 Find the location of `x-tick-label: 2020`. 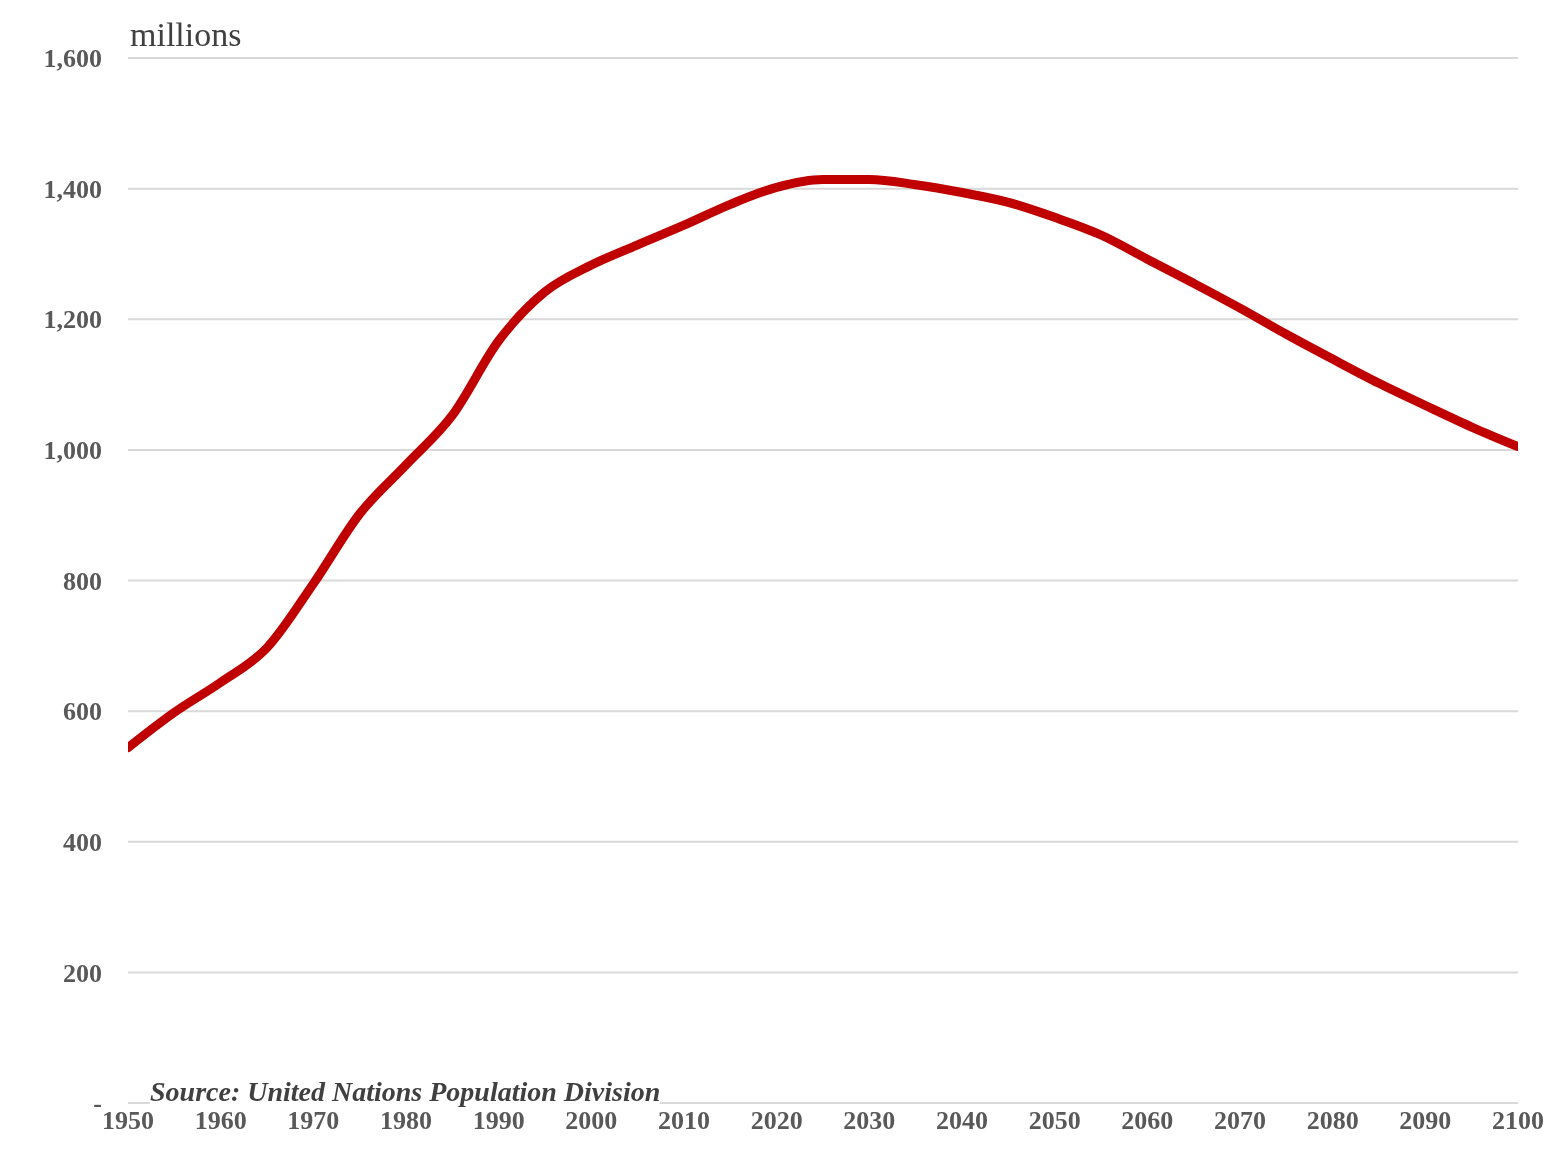

x-tick-label: 2020 is located at coordinates (776, 1121).